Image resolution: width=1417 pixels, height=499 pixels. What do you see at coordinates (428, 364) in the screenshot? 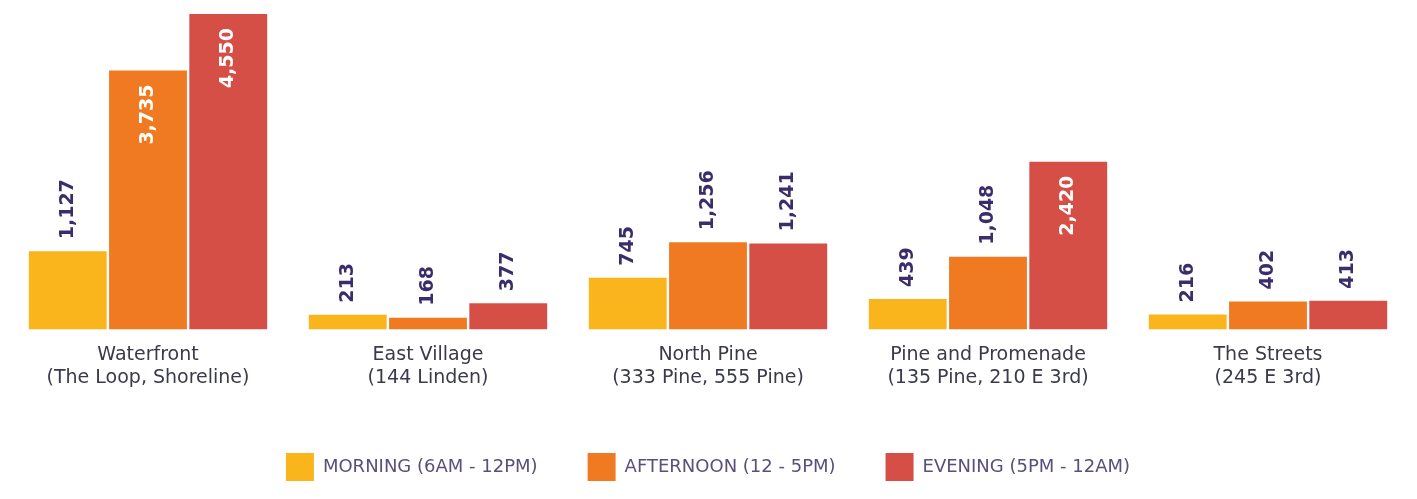
I see `x-tick-label: East Village (144 Linden)` at bounding box center [428, 364].